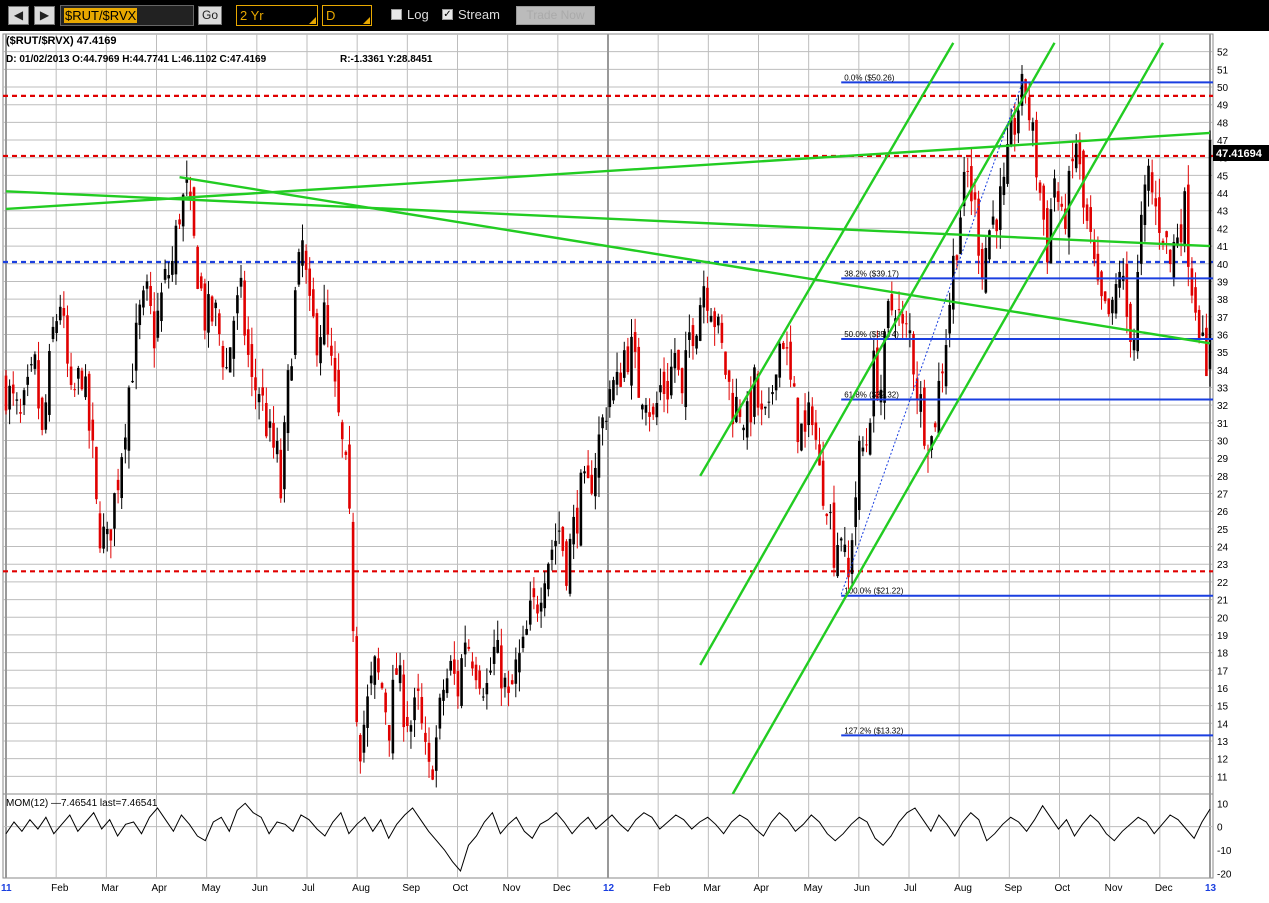 The width and height of the screenshot is (1269, 903). I want to click on y-tick-label: 39, so click(1223, 282).